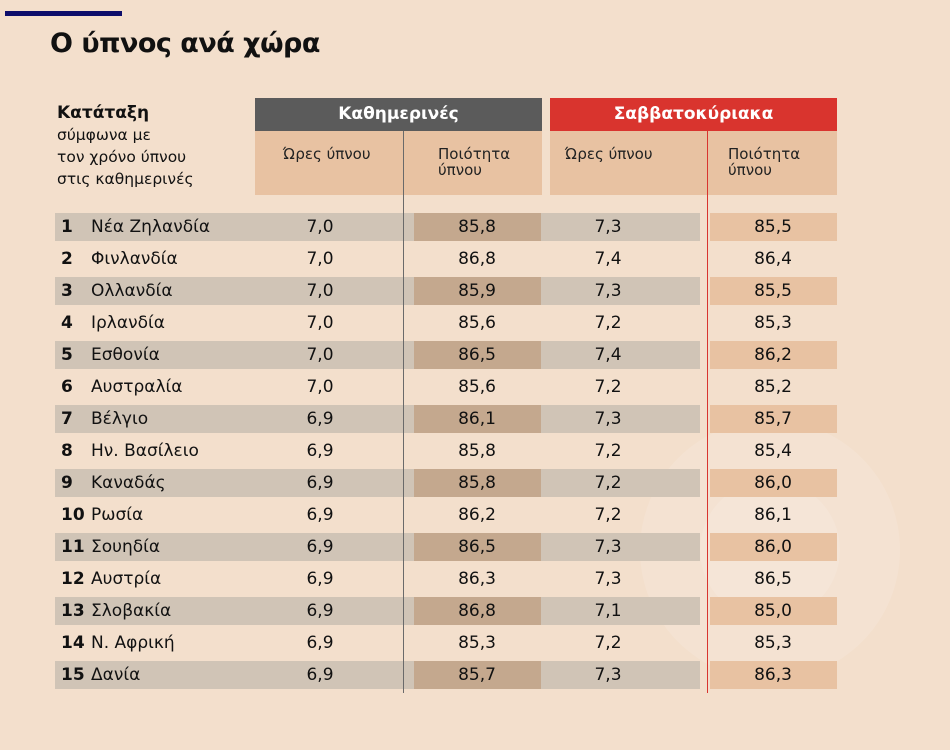 The image size is (950, 750). I want to click on cell-rank: 15, so click(73, 675).